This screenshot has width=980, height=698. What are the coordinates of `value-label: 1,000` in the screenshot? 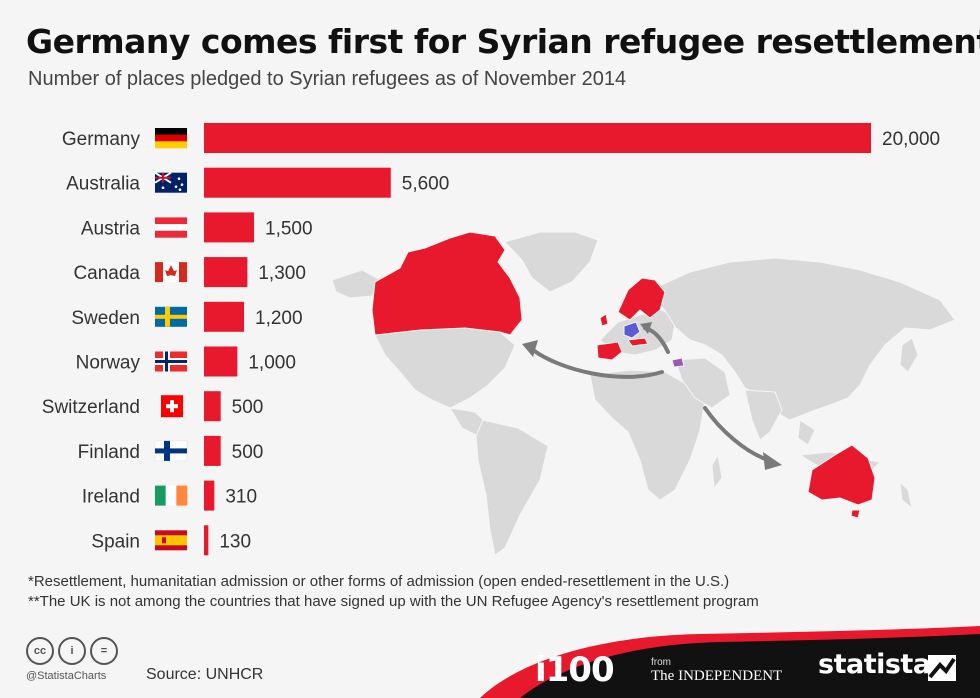 It's located at (272, 363).